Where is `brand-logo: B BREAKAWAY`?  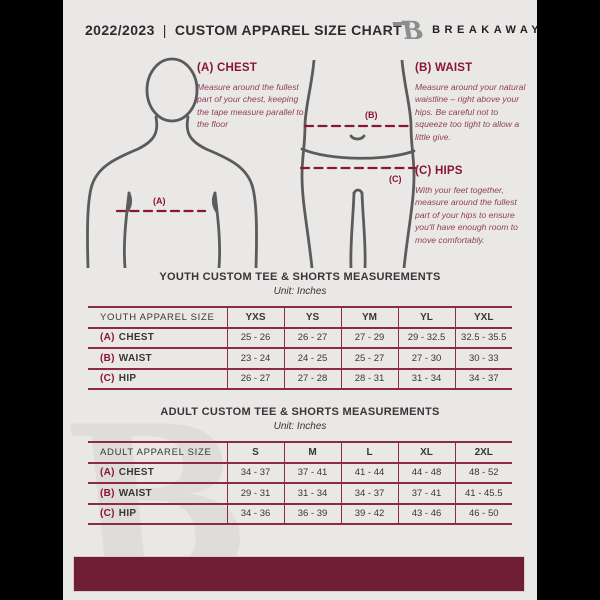
brand-logo: B BREAKAWAY is located at coordinates (468, 30).